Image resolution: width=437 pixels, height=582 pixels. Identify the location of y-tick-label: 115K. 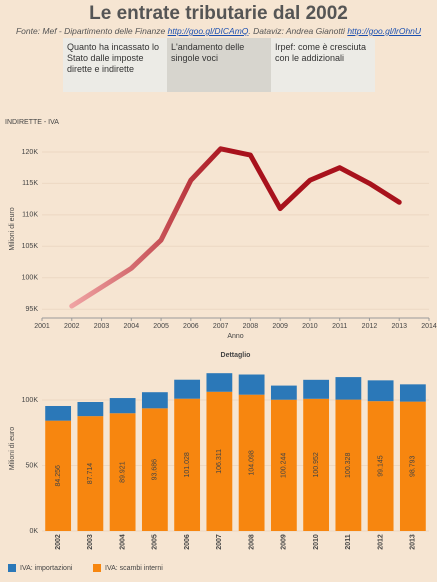
(30, 183).